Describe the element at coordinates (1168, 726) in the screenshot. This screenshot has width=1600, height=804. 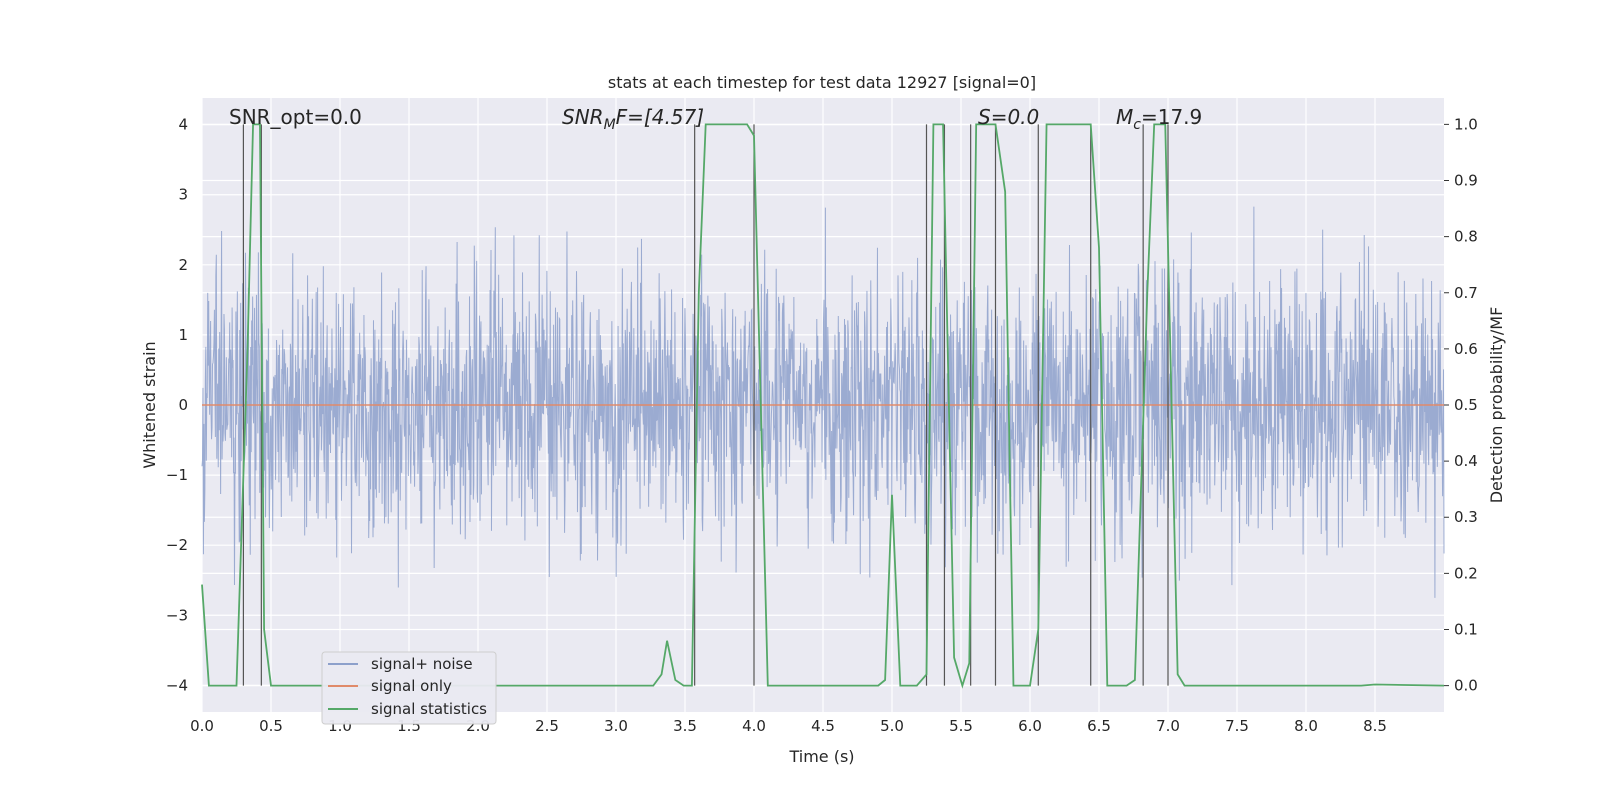
I see `x-tick-label: 7.0` at that location.